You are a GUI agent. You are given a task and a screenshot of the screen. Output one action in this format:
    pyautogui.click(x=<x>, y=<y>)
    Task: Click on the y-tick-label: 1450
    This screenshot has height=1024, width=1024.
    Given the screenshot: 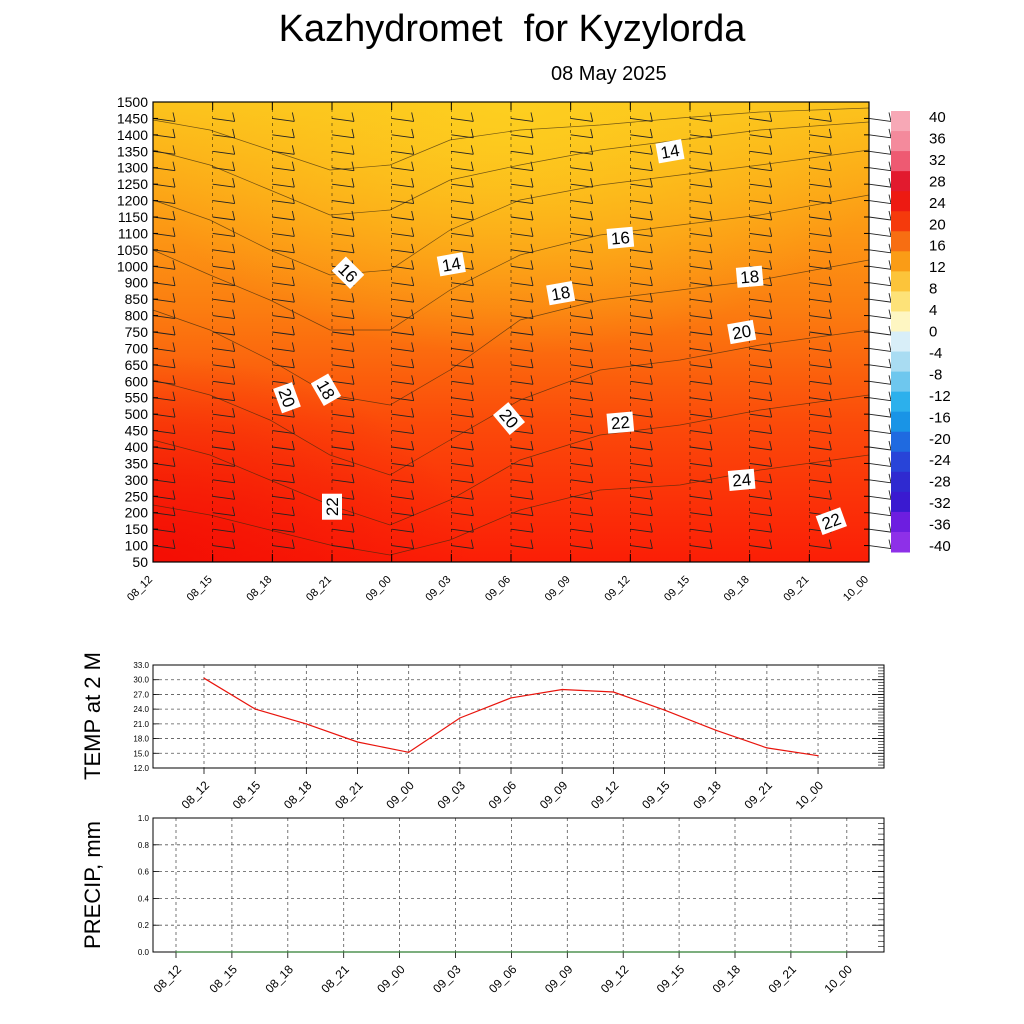 What is the action you would take?
    pyautogui.click(x=132, y=118)
    